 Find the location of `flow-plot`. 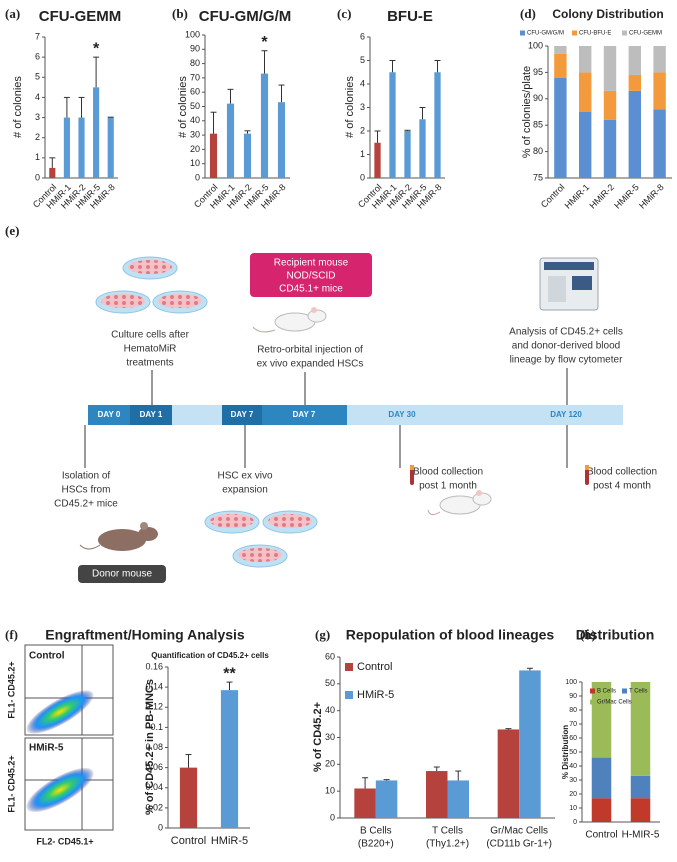

flow-plot is located at coordinates (69, 784).